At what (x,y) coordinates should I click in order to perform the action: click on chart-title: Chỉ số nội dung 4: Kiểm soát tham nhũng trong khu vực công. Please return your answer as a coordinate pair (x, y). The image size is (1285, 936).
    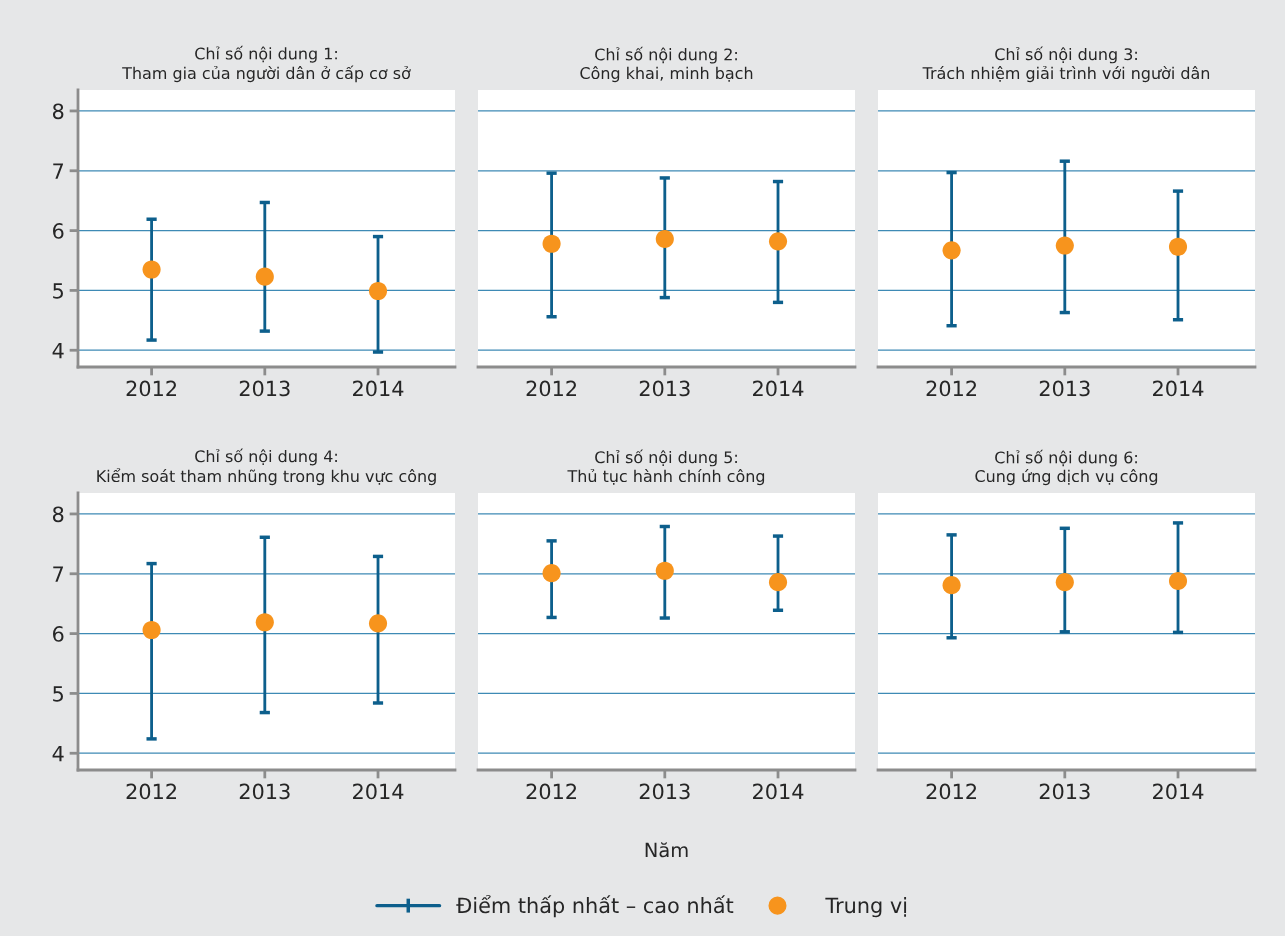
    Looking at the image, I should click on (266, 467).